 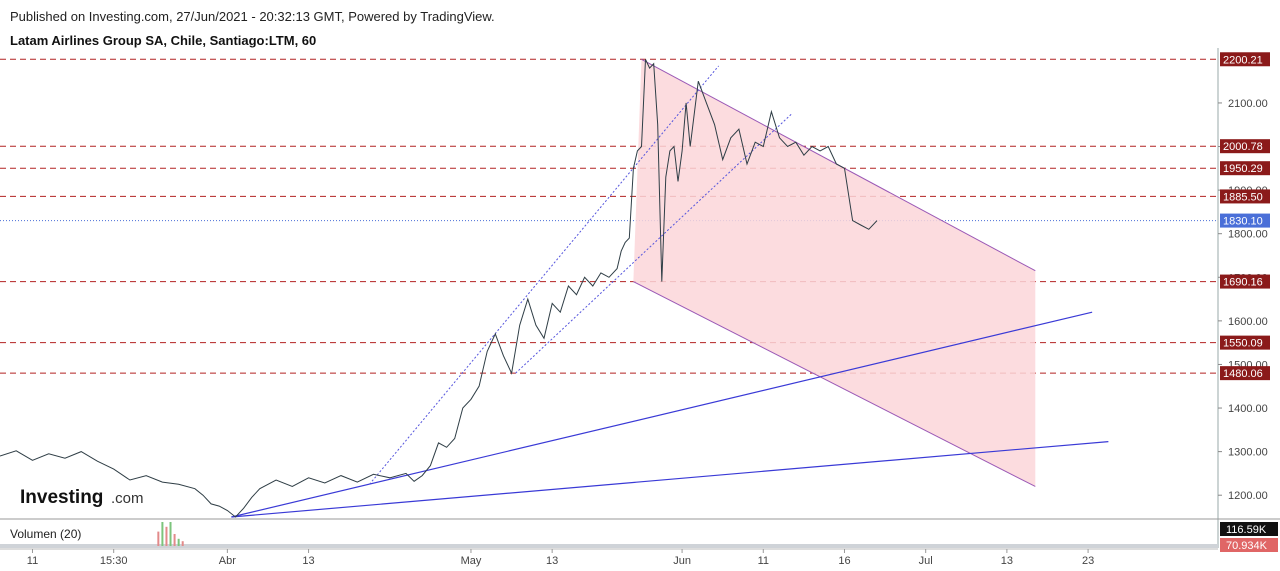 I want to click on level-tag-label: 1690.16, so click(x=1243, y=283).